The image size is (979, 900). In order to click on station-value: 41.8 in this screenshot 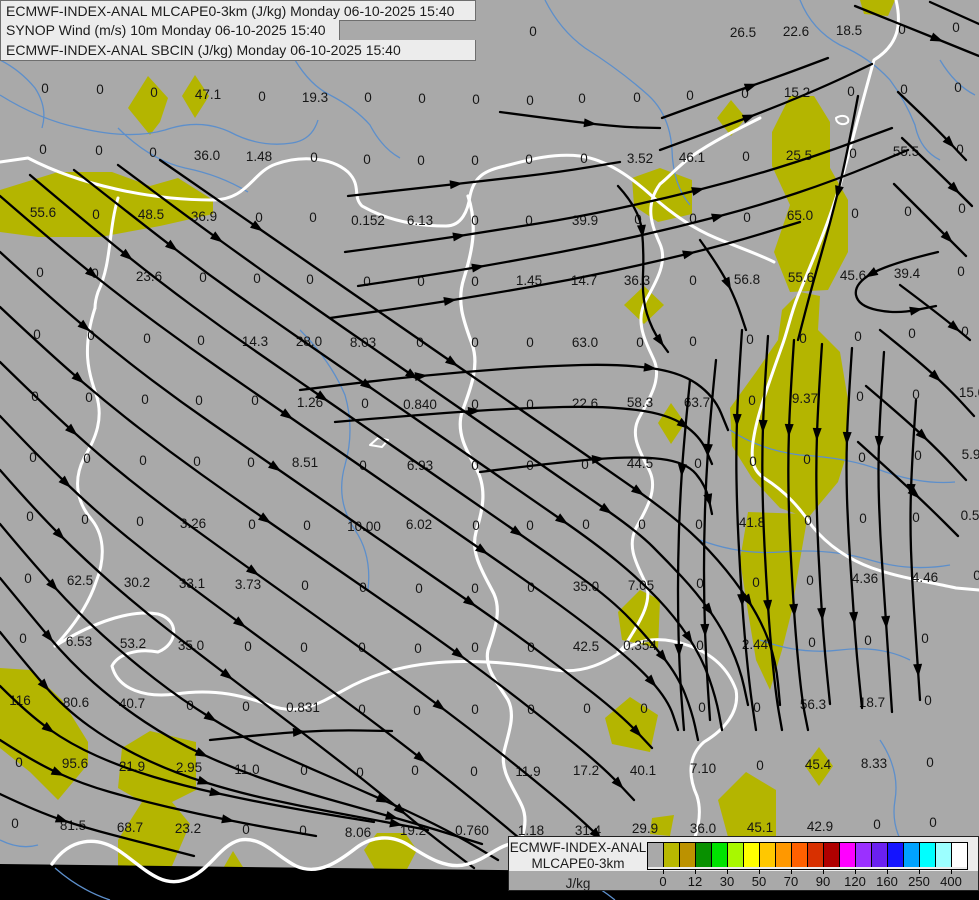, I will do `click(752, 522)`.